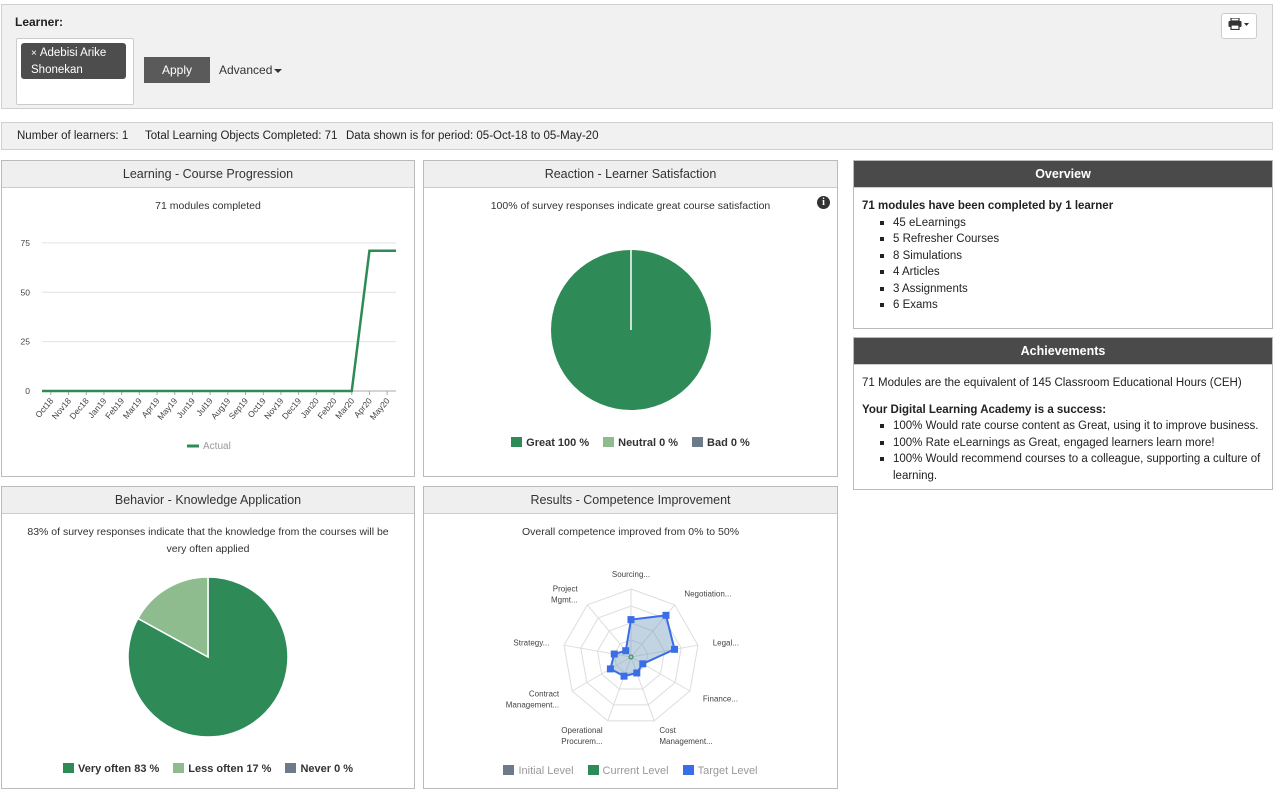 This screenshot has height=789, width=1275. Describe the element at coordinates (630, 500) in the screenshot. I see `results-title: Results - Competence Improvement` at that location.